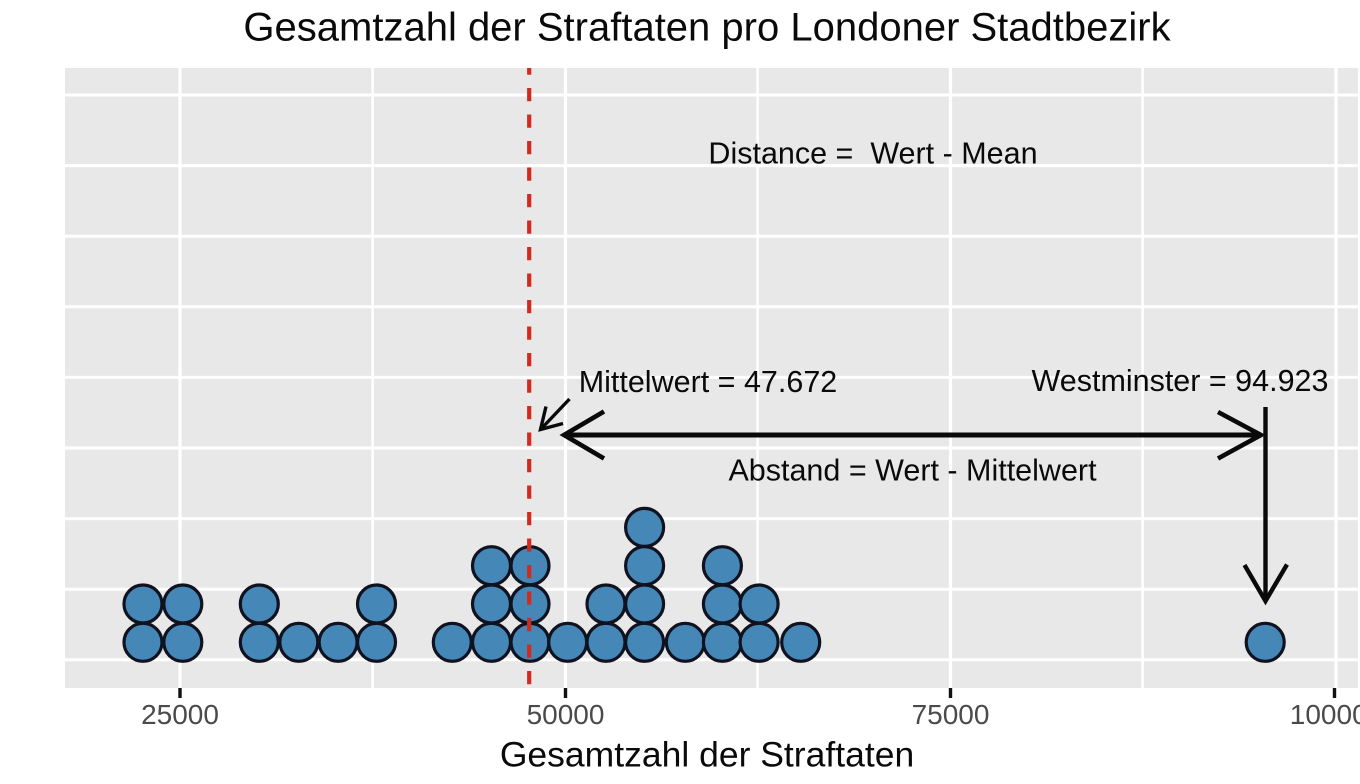  Describe the element at coordinates (951, 714) in the screenshot. I see `svg-text: 75000` at that location.